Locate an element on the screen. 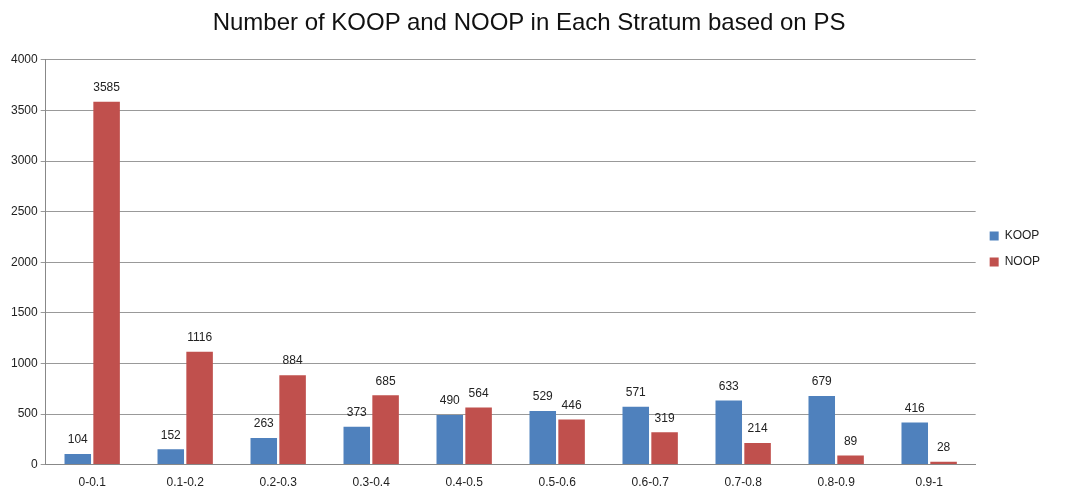 The width and height of the screenshot is (1070, 498). data-label: 3585 is located at coordinates (107, 87).